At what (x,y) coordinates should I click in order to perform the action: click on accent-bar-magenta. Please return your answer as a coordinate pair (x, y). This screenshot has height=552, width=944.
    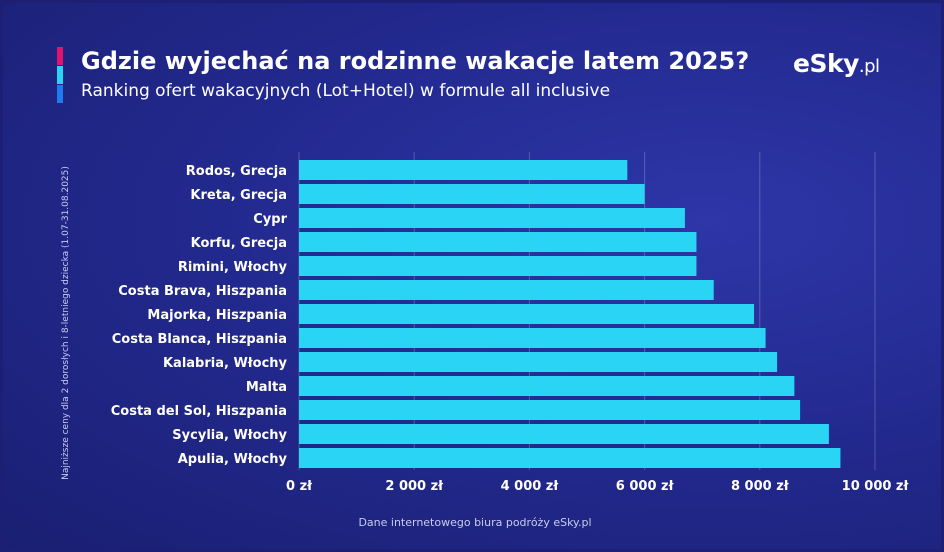
    Looking at the image, I should click on (60, 56).